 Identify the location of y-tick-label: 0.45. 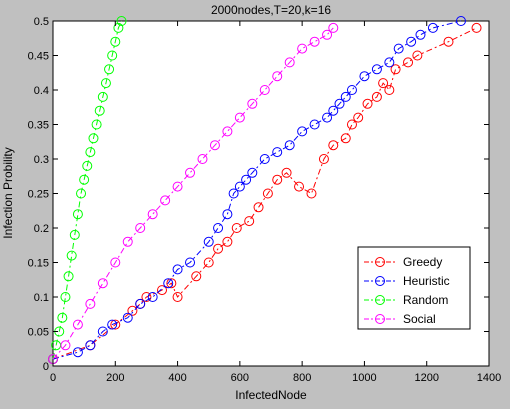
(38, 57).